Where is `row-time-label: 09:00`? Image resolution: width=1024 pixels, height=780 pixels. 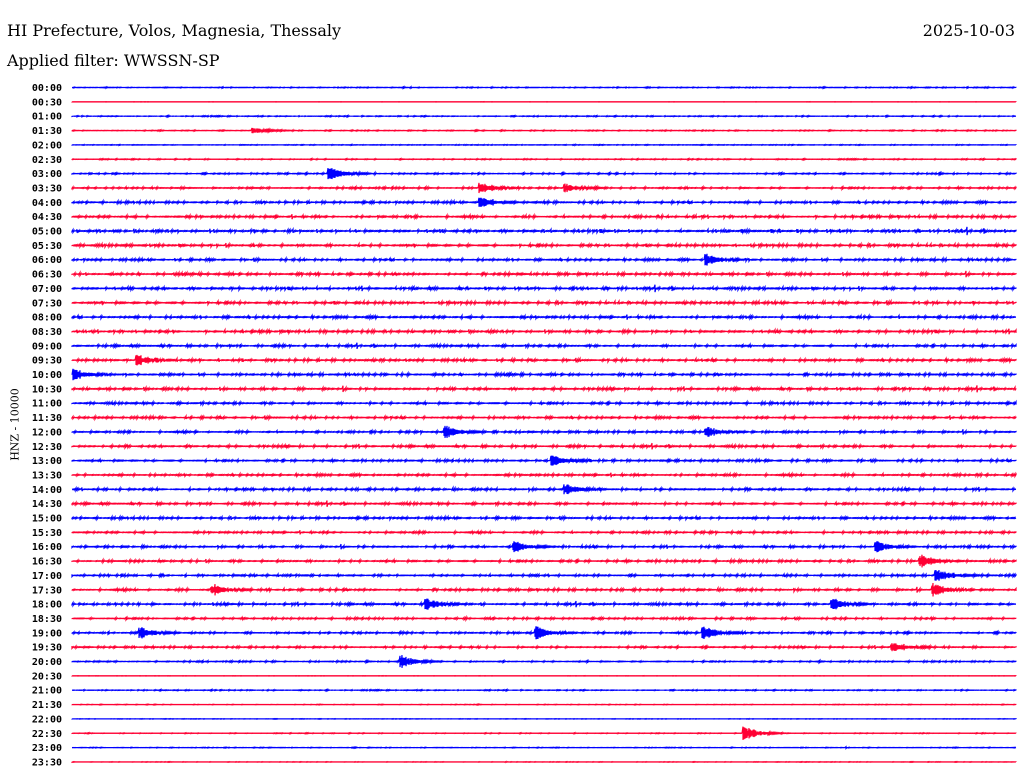
row-time-label: 09:00 is located at coordinates (47, 346).